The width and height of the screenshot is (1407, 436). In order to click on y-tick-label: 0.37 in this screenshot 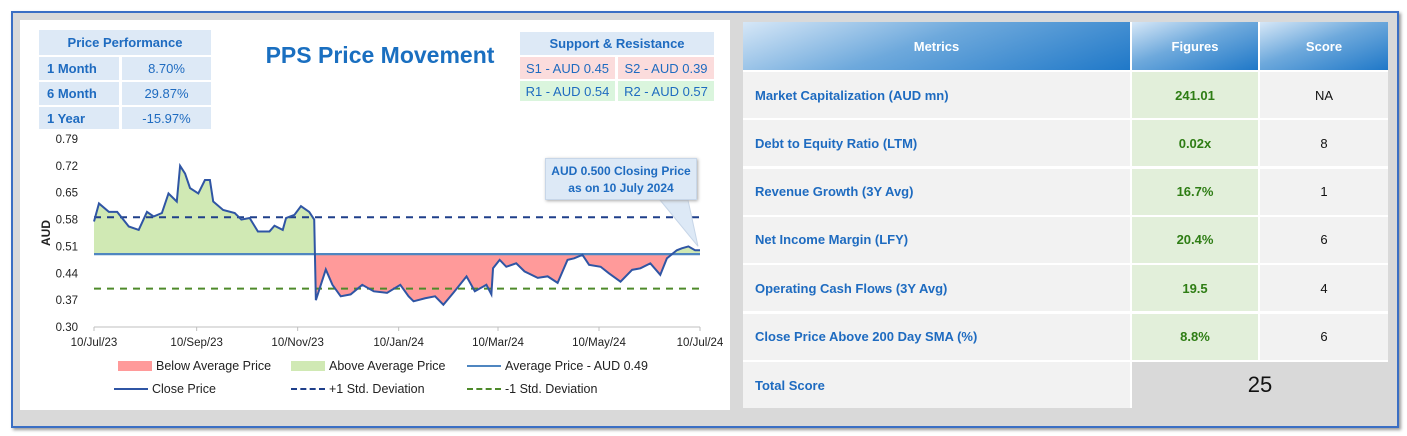, I will do `click(67, 301)`.